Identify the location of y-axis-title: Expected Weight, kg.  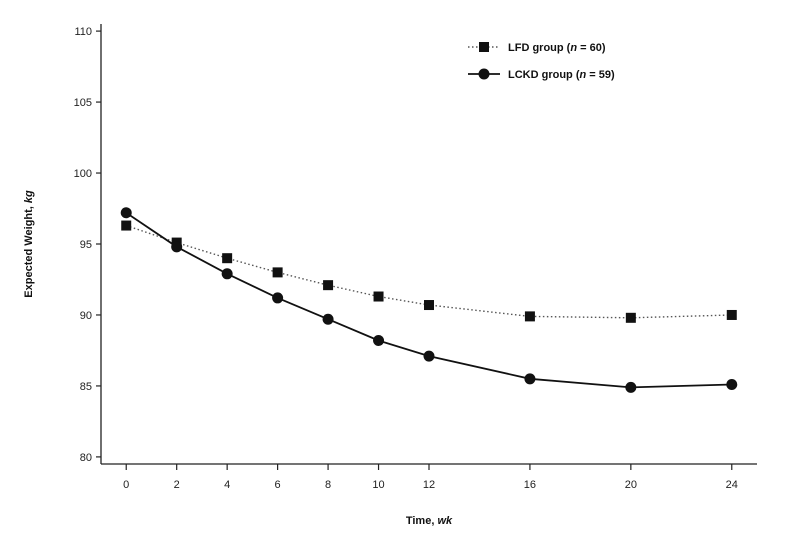
(29, 244).